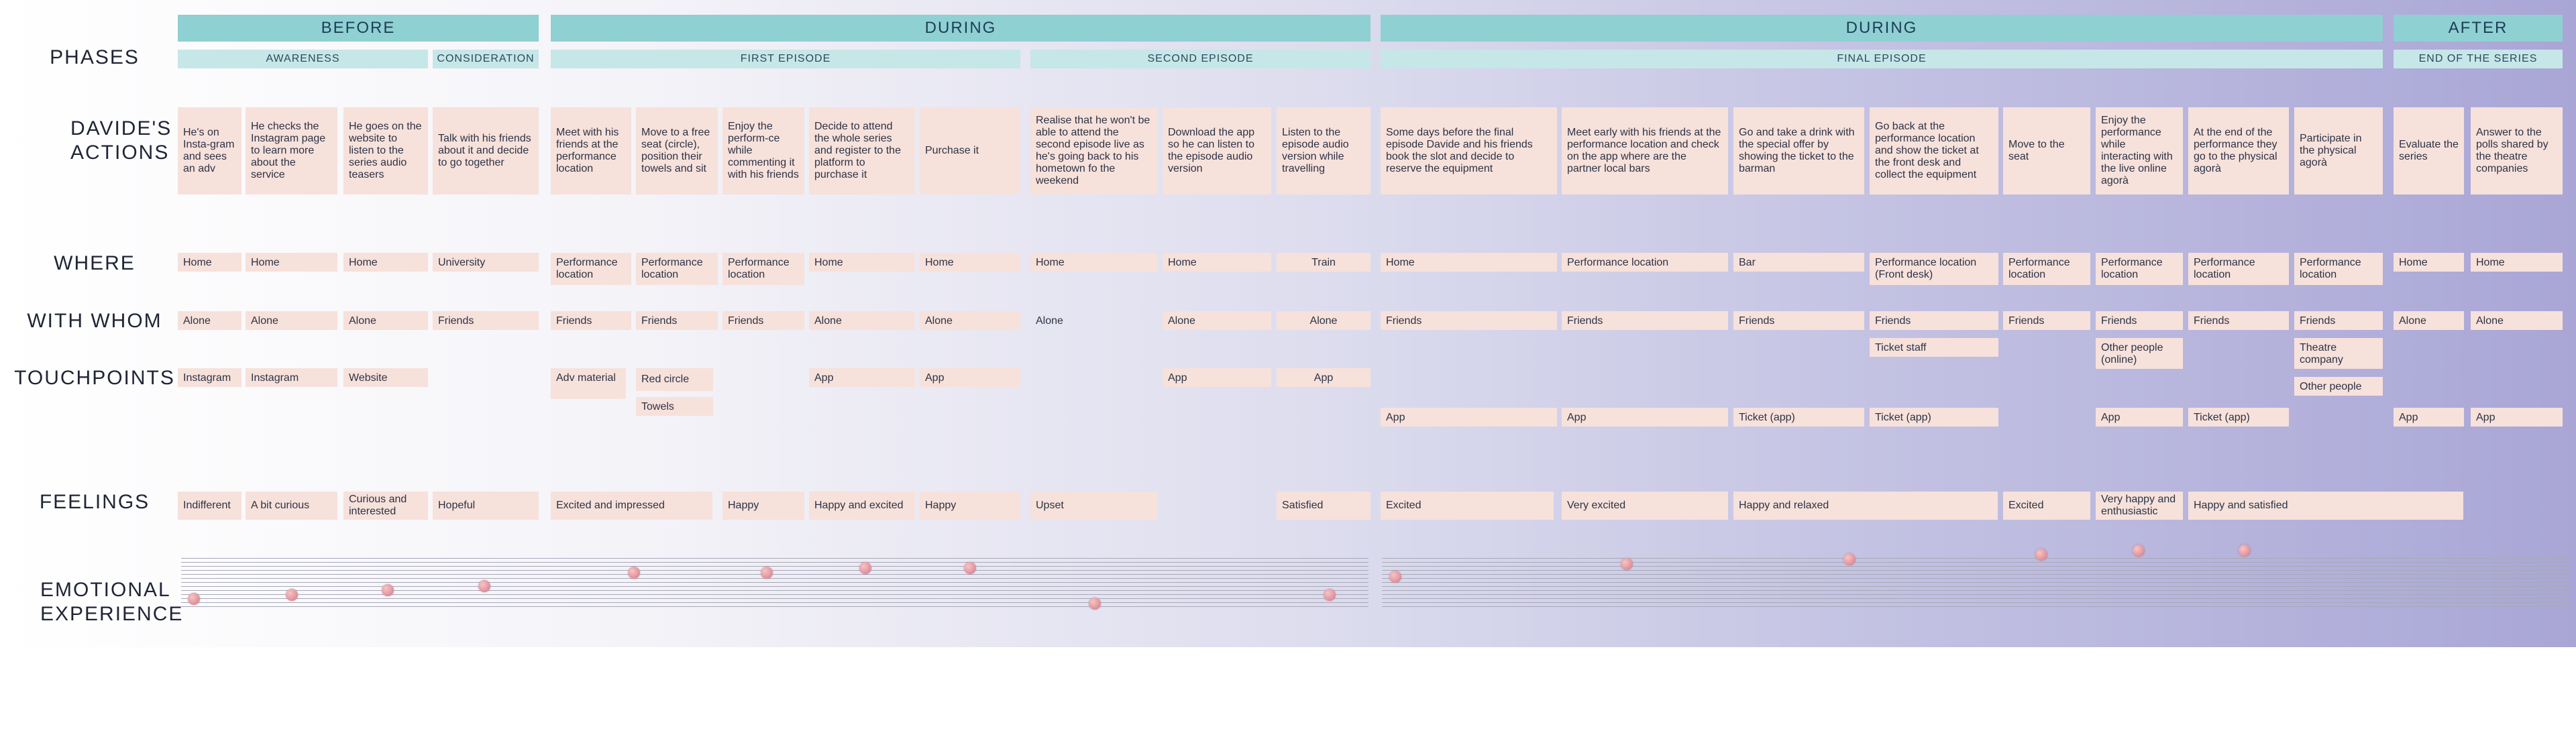  What do you see at coordinates (674, 406) in the screenshot?
I see `touchpoint-card: Towels` at bounding box center [674, 406].